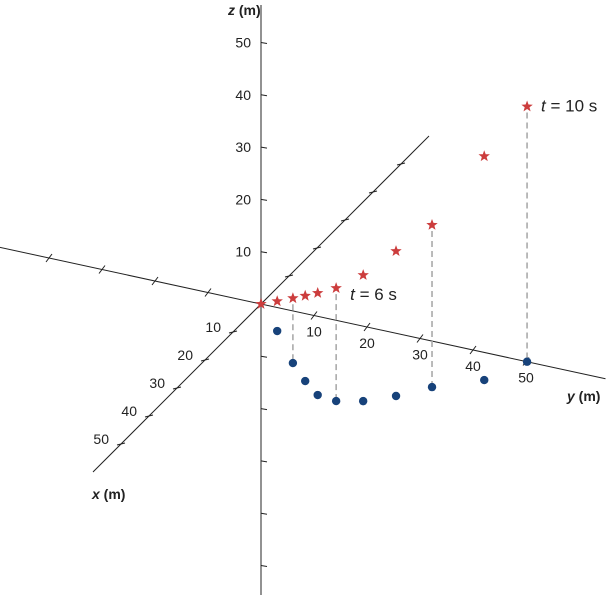  I want to click on x-tick-label: 20, so click(185, 355).